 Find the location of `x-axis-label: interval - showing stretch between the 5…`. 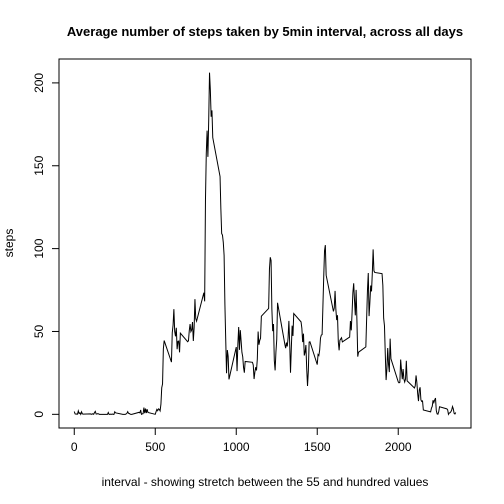

x-axis-label: interval - showing stretch between the 5… is located at coordinates (265, 482).